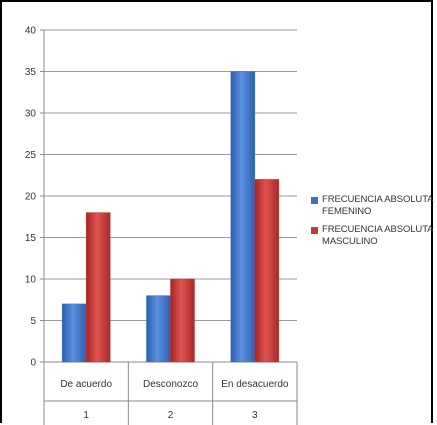 The width and height of the screenshot is (437, 425). What do you see at coordinates (33, 363) in the screenshot?
I see `y-tick-label: 0` at bounding box center [33, 363].